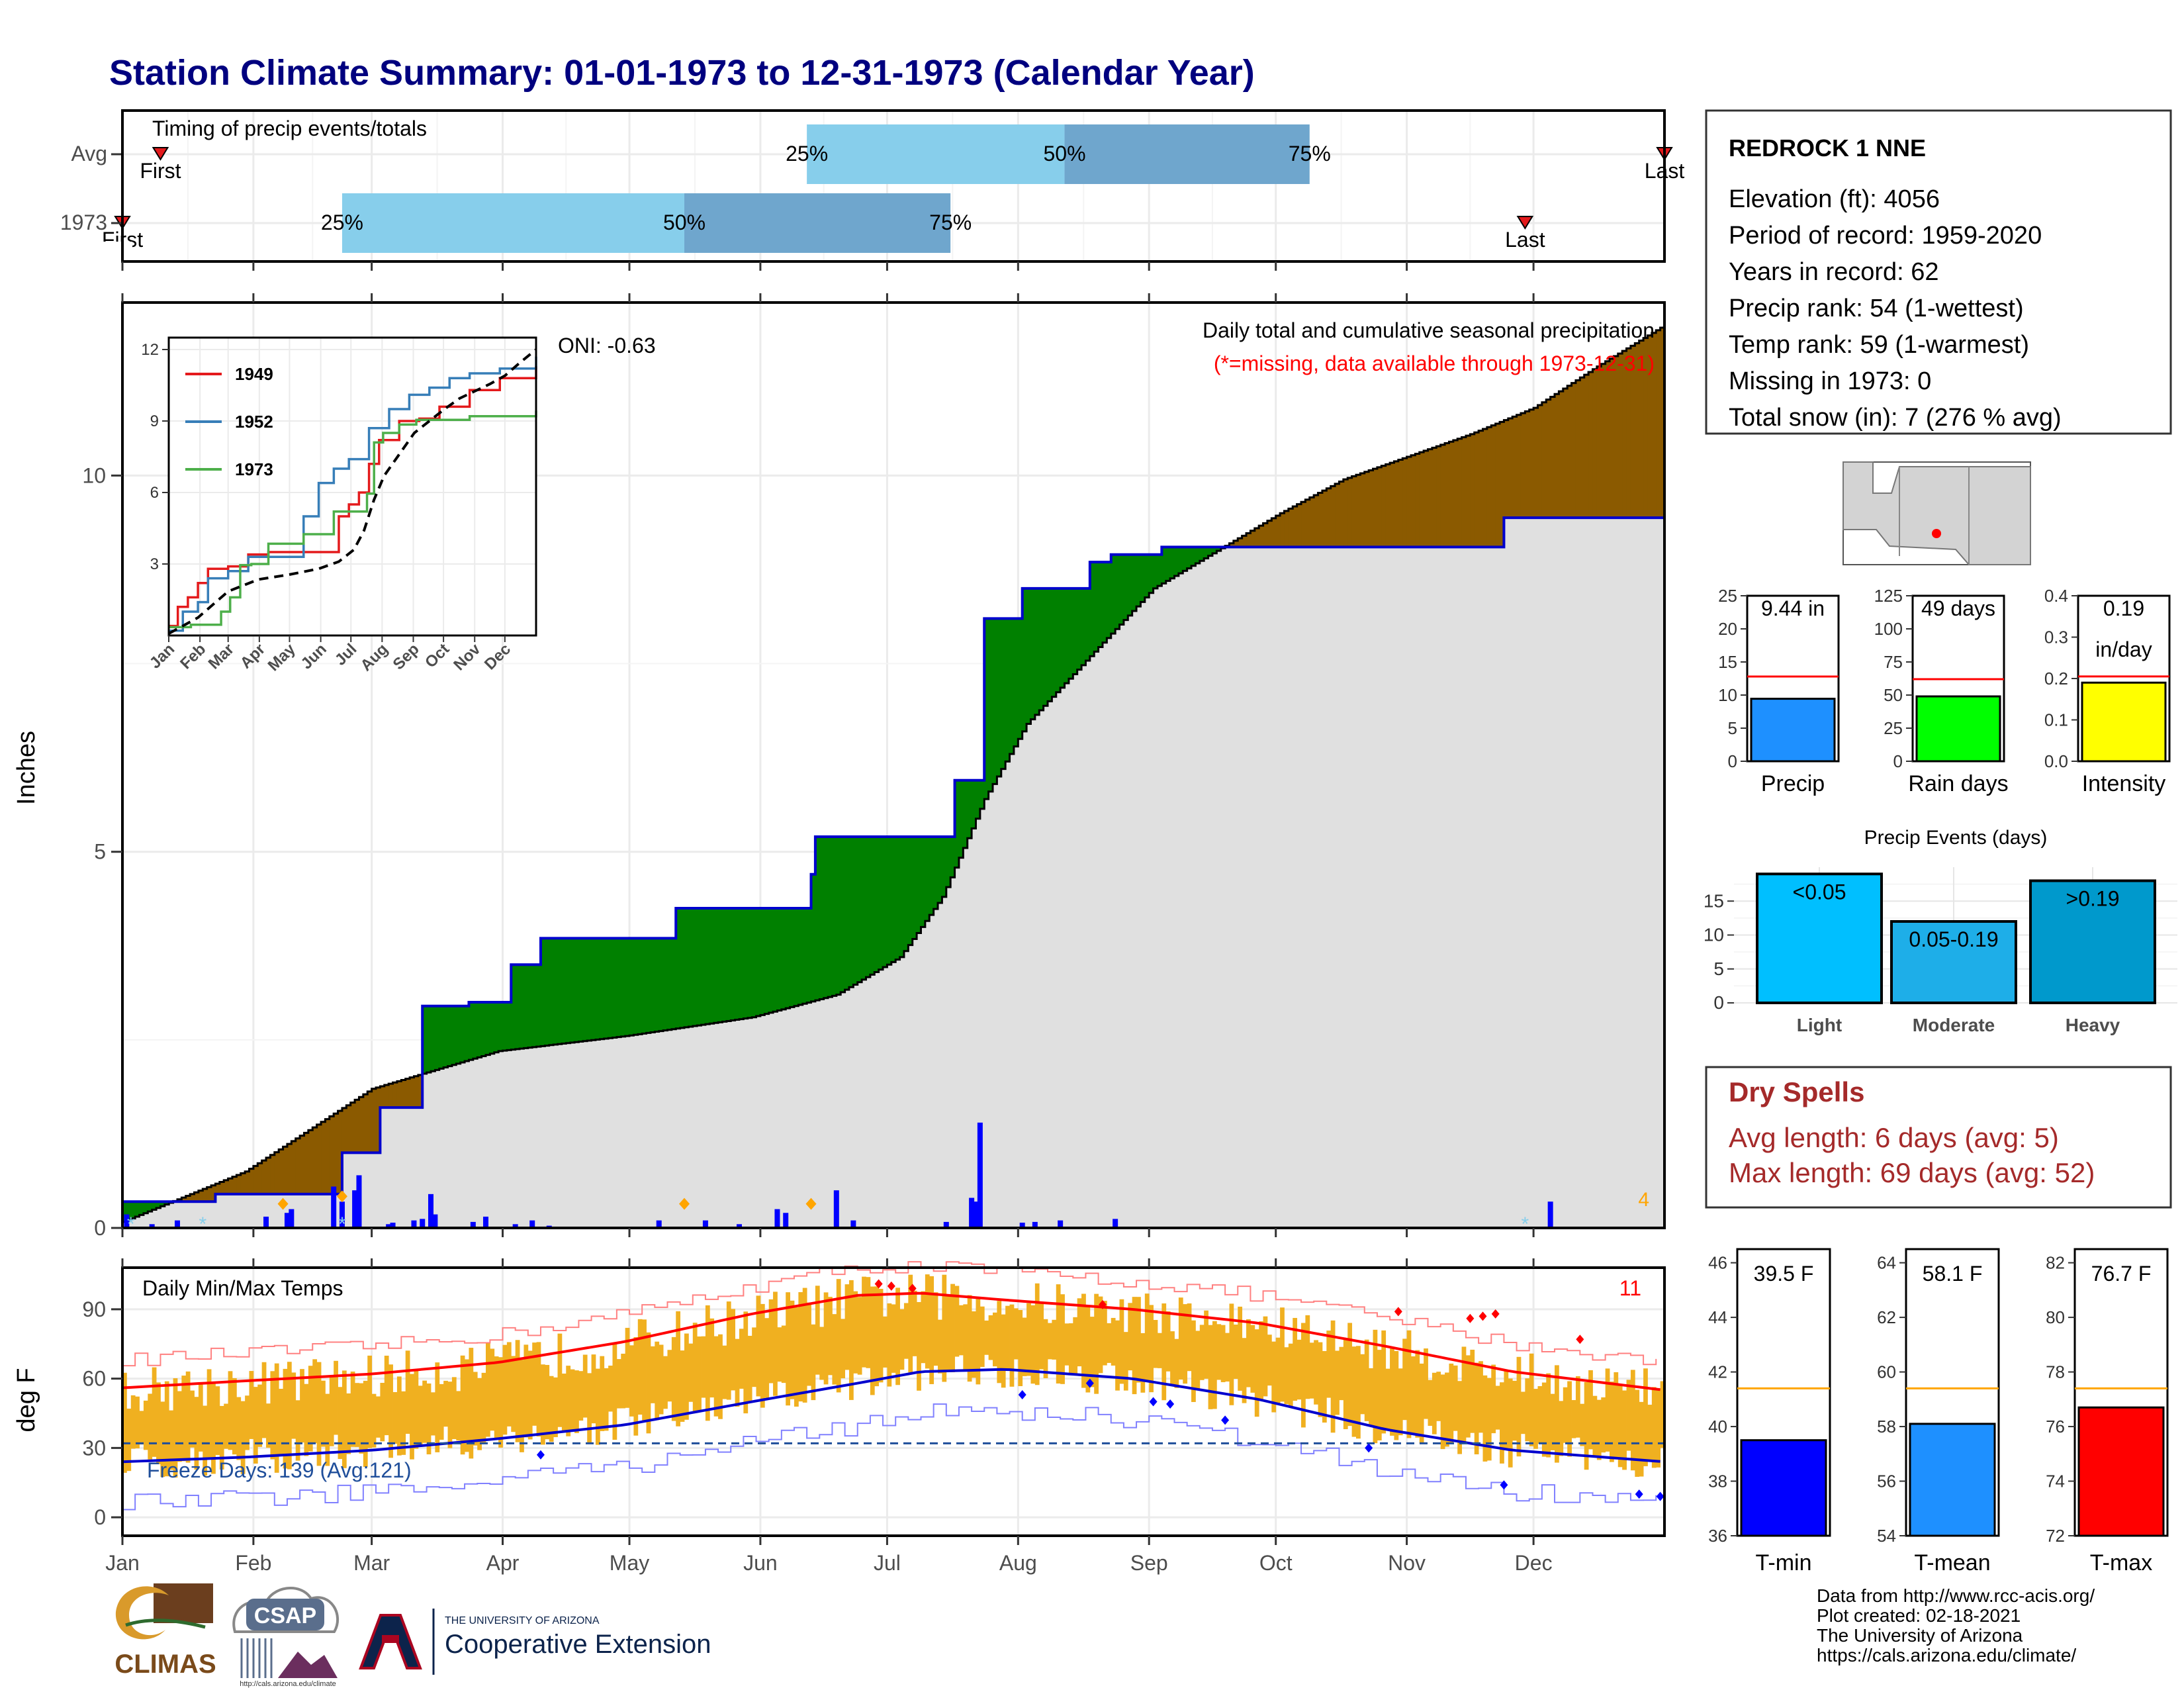 The height and width of the screenshot is (1688, 2184). What do you see at coordinates (887, 1563) in the screenshot?
I see `month-label: Jul` at bounding box center [887, 1563].